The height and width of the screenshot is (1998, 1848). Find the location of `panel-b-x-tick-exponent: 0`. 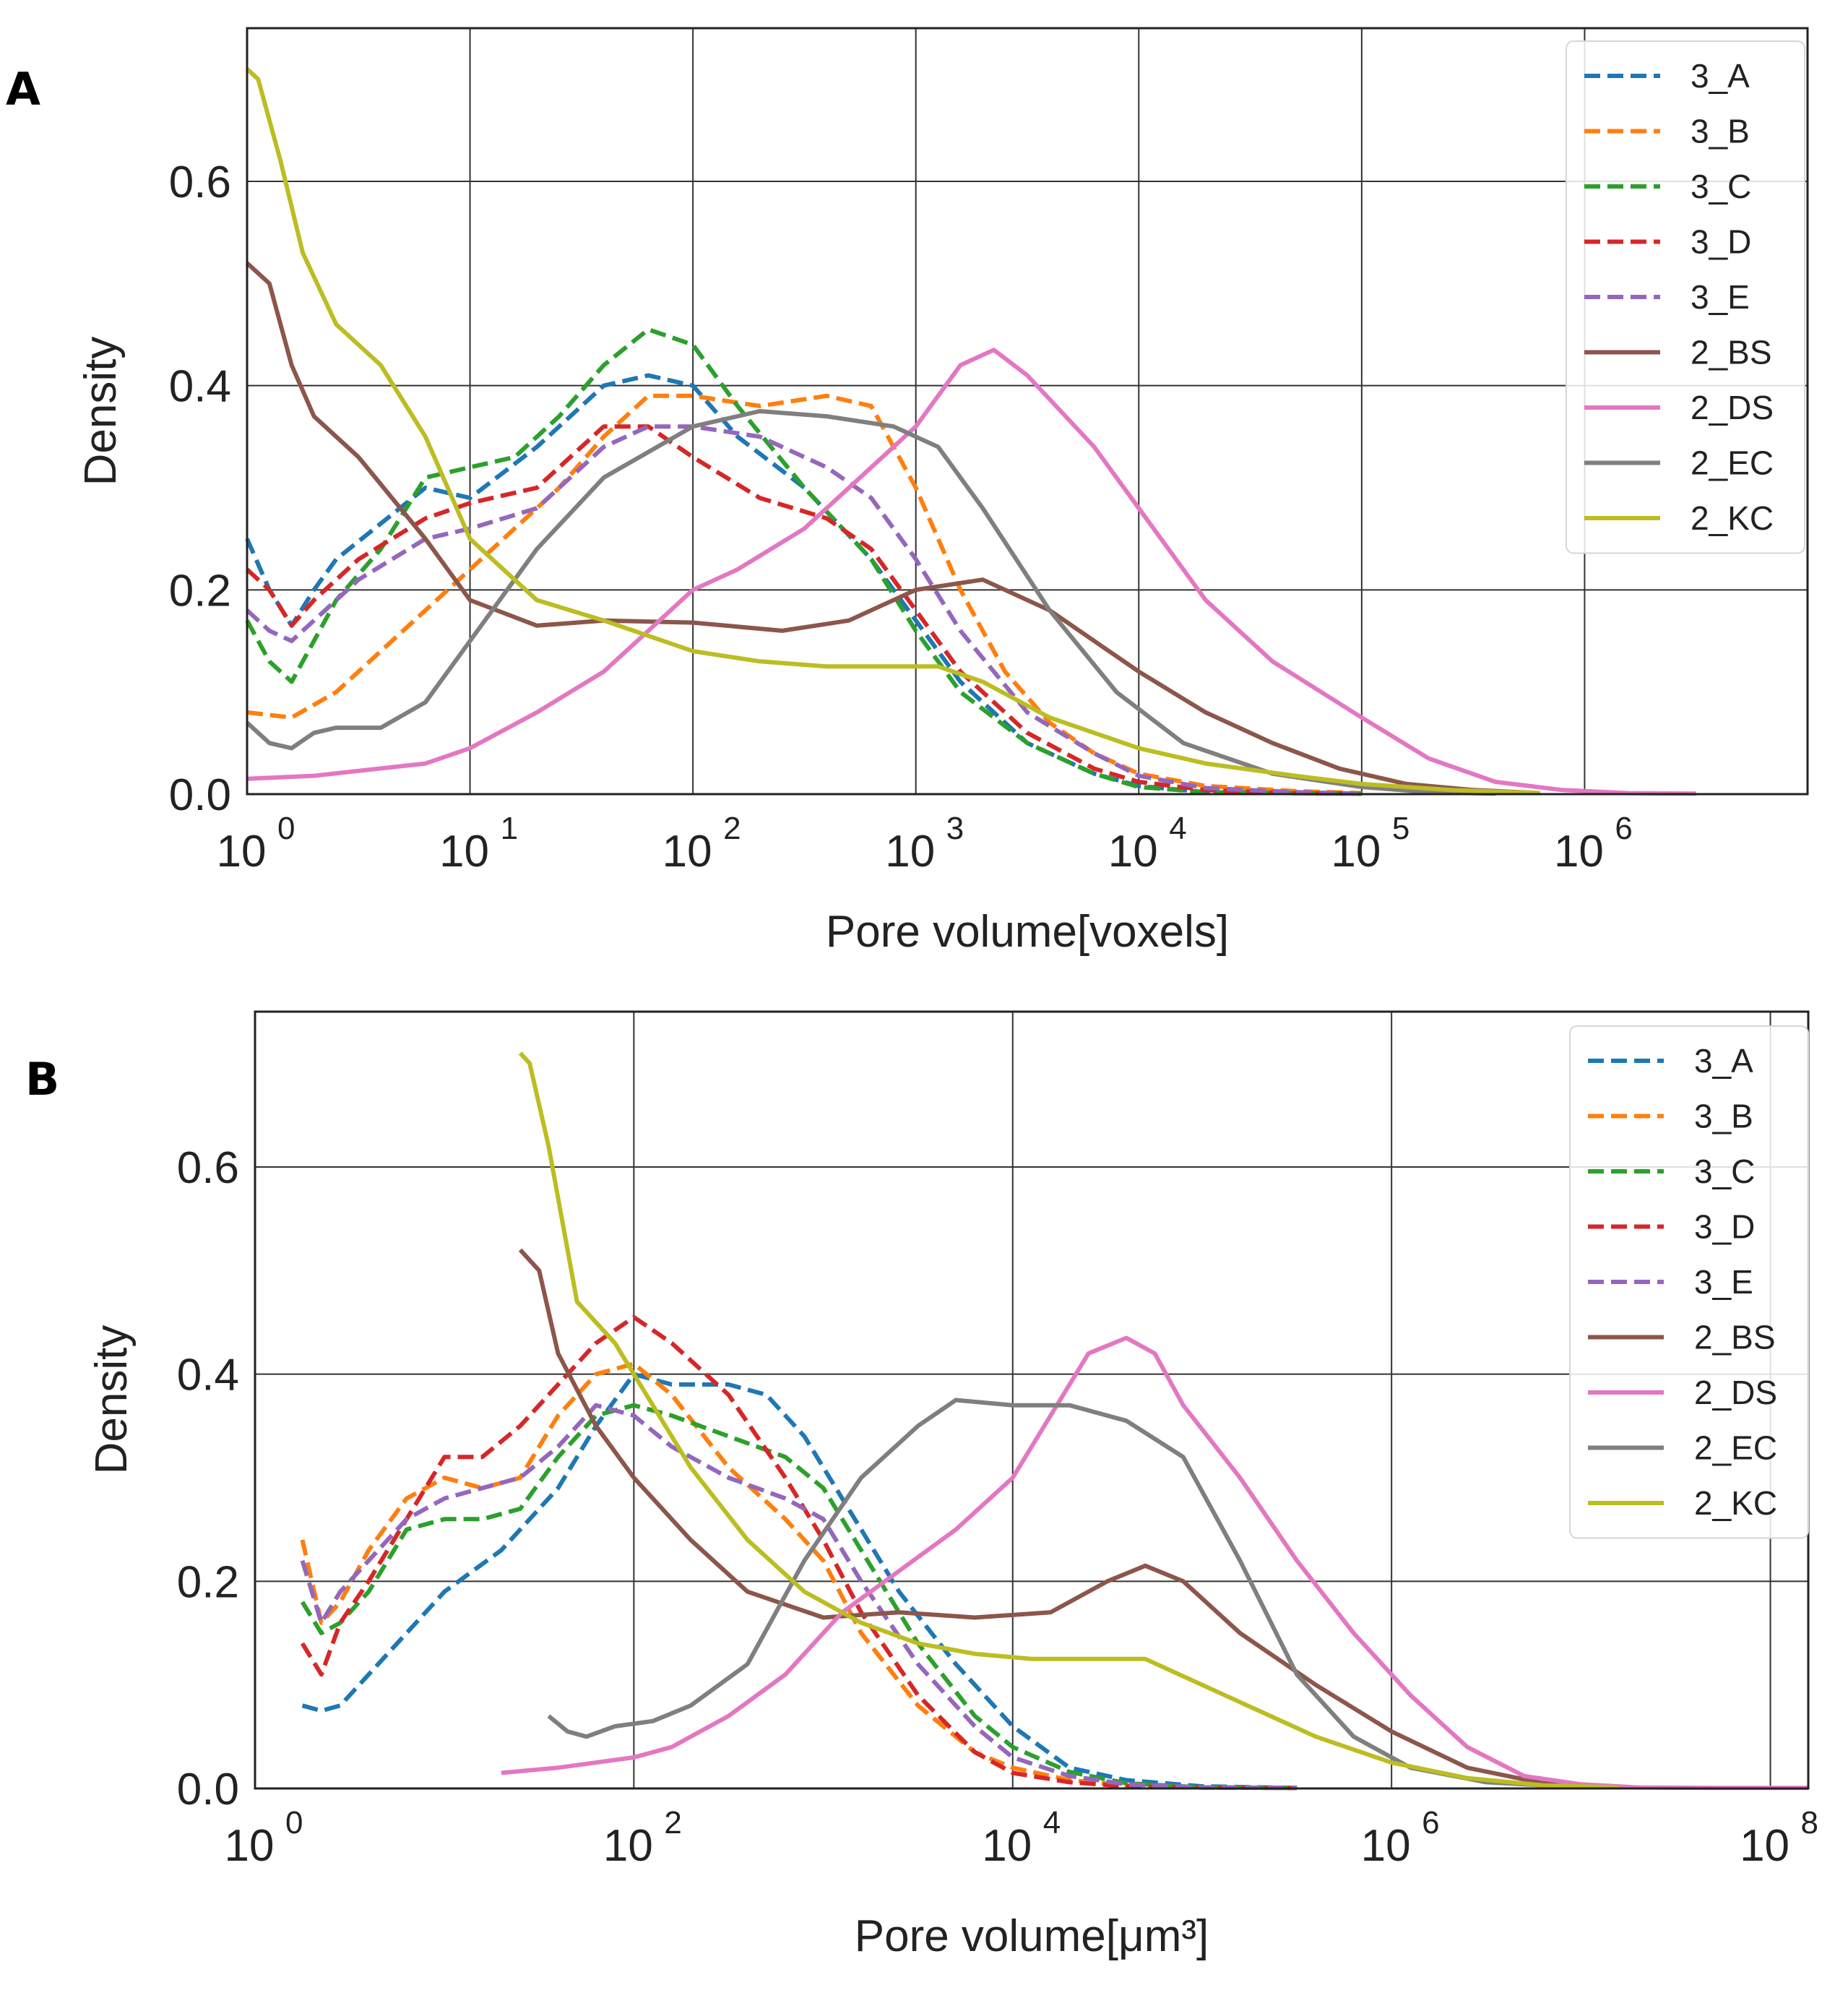

panel-b-x-tick-exponent: 0 is located at coordinates (294, 1822).